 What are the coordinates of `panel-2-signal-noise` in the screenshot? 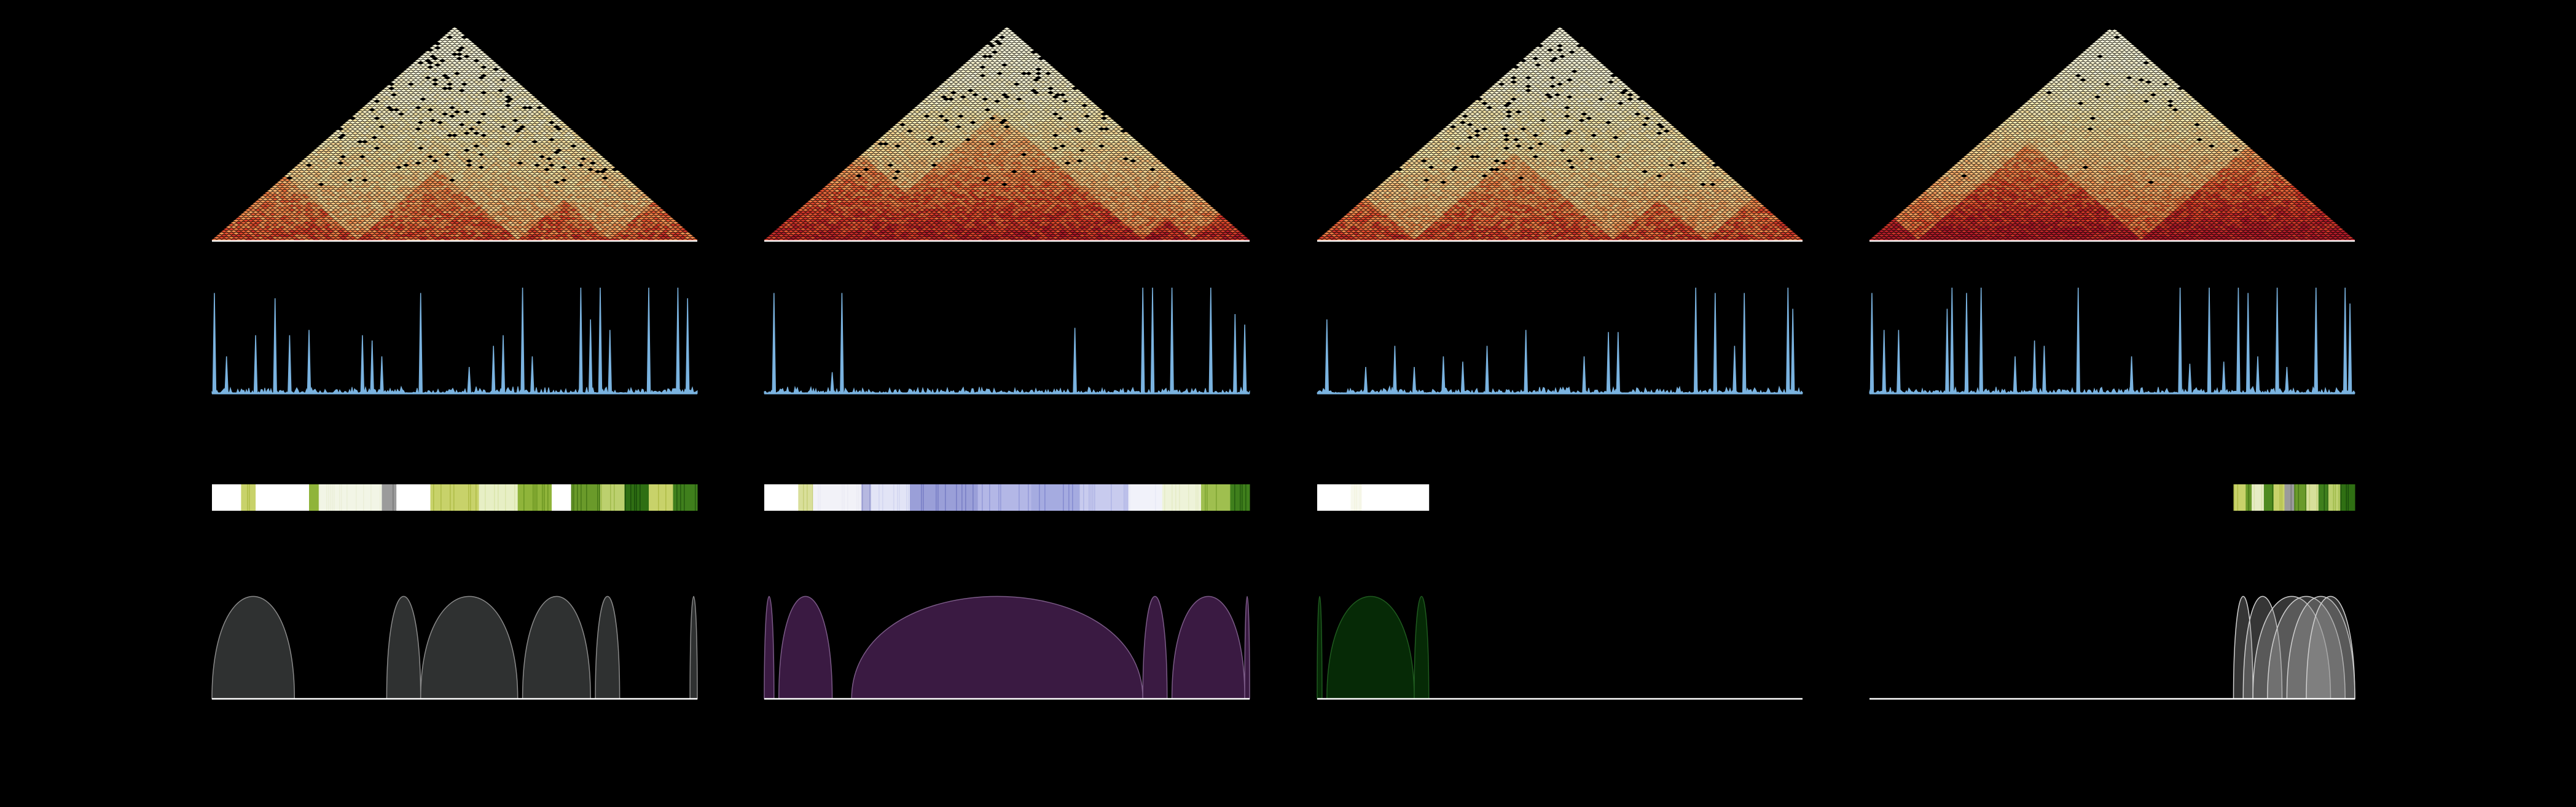 It's located at (1007, 390).